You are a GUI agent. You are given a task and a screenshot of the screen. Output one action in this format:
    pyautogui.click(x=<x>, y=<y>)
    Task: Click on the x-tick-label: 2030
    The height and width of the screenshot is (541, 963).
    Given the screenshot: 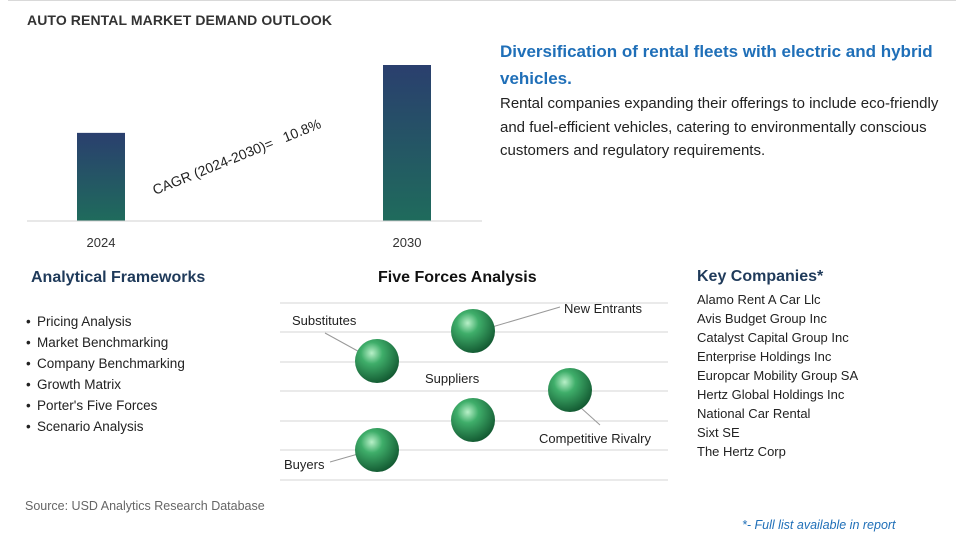 What is the action you would take?
    pyautogui.click(x=407, y=242)
    